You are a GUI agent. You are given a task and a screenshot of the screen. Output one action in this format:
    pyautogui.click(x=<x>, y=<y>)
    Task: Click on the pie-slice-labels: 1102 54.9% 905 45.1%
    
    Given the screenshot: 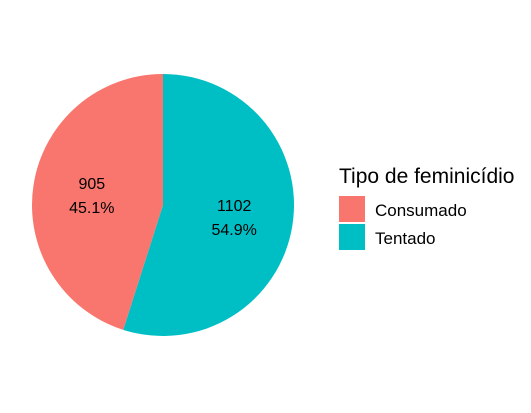 What is the action you would take?
    pyautogui.click(x=163, y=207)
    